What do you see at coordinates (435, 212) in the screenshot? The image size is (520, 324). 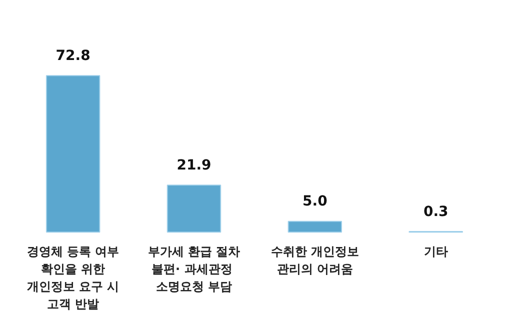 I see `data-label: 0.3` at bounding box center [435, 212].